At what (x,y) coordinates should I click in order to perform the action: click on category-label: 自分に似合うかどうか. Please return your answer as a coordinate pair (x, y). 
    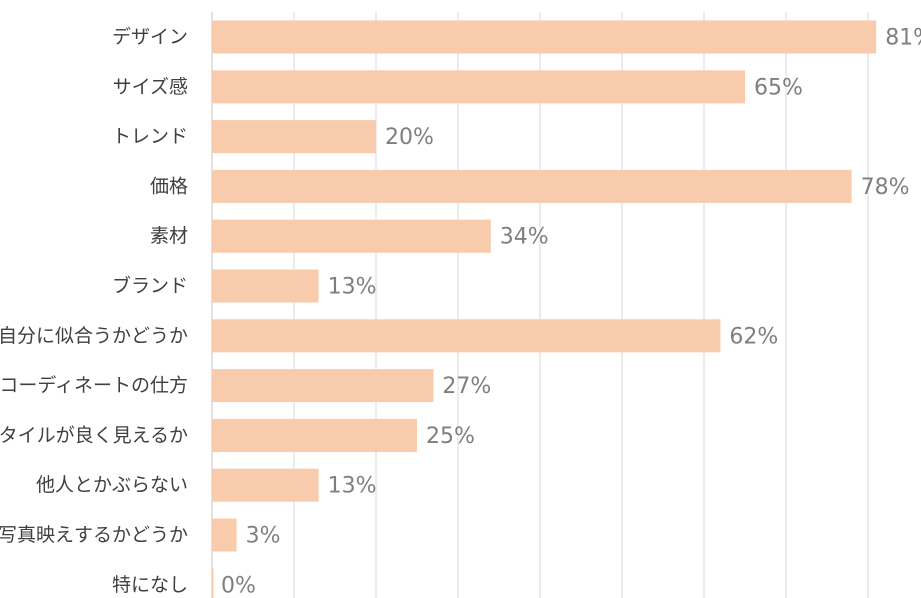
    Looking at the image, I should click on (94, 336).